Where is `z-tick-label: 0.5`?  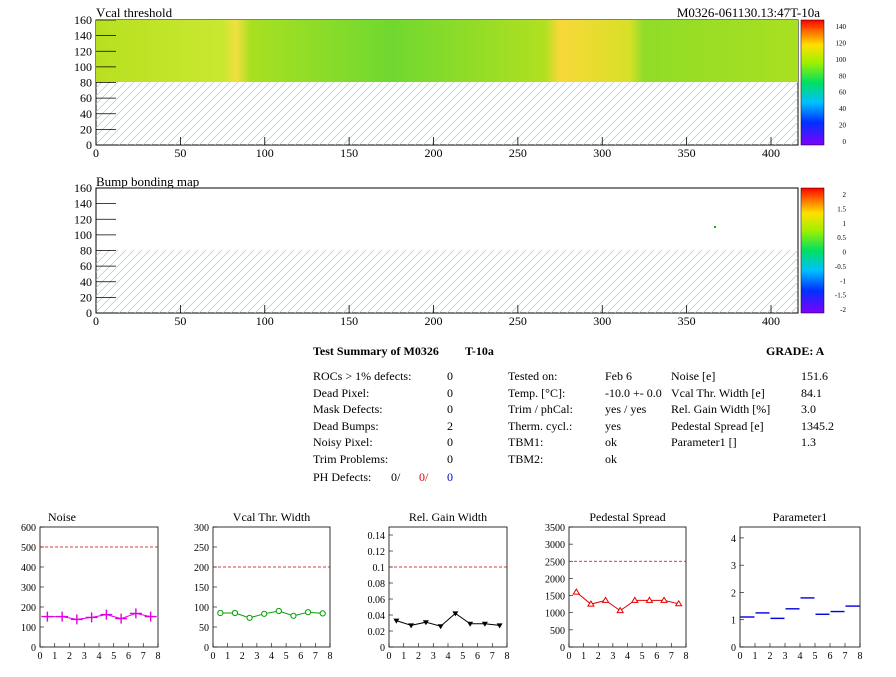
z-tick-label: 0.5 is located at coordinates (841, 238).